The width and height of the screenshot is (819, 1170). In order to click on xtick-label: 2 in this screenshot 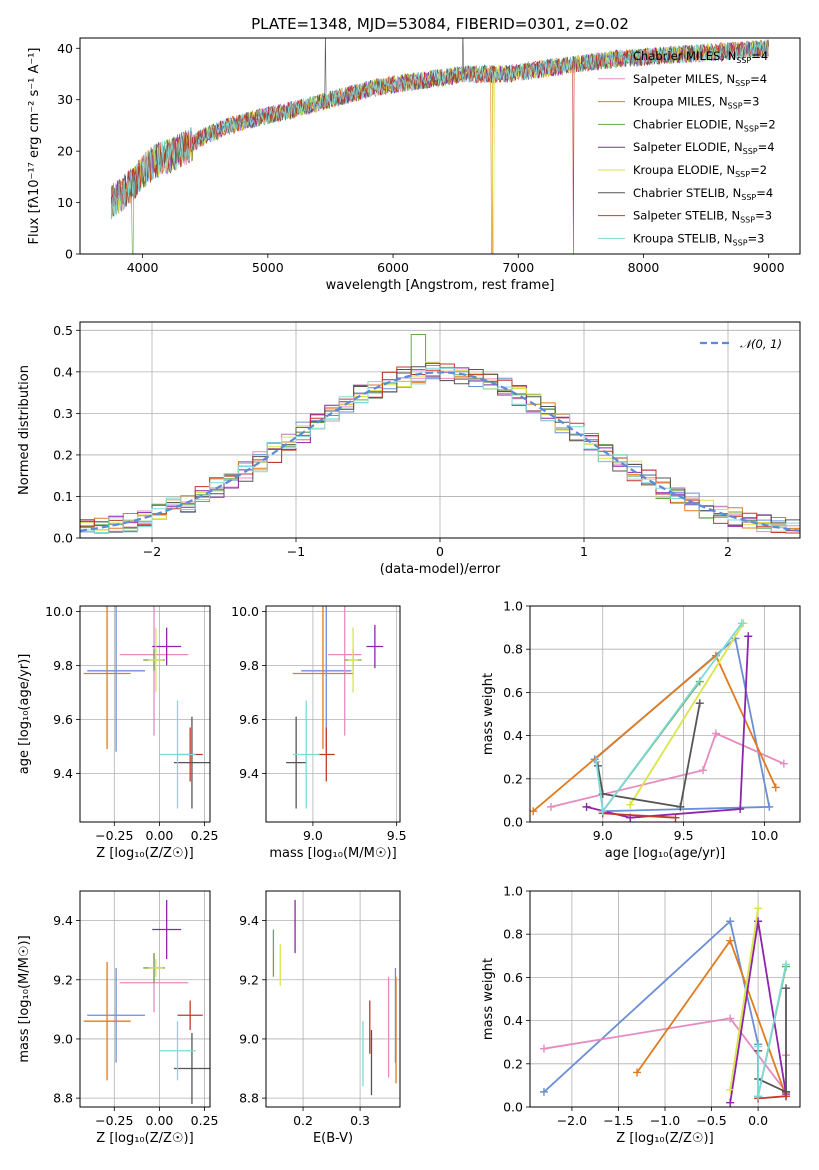, I will do `click(728, 551)`.